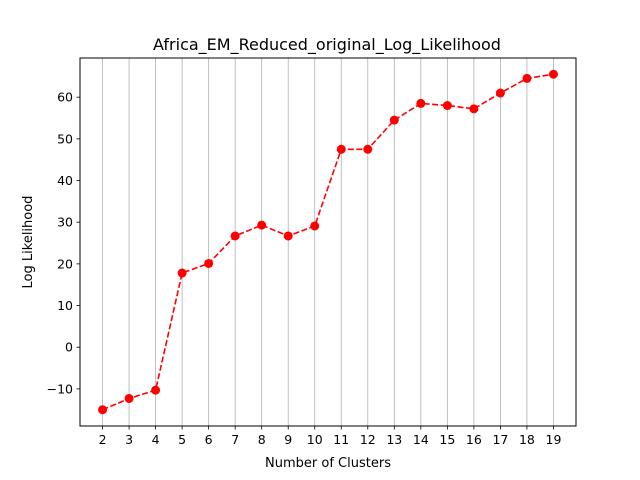  What do you see at coordinates (330, 436) in the screenshot?
I see `x-ticks: 2 3 4 5 6 7 8 9 10 11 12 13 14 15 16 17 18 19` at bounding box center [330, 436].